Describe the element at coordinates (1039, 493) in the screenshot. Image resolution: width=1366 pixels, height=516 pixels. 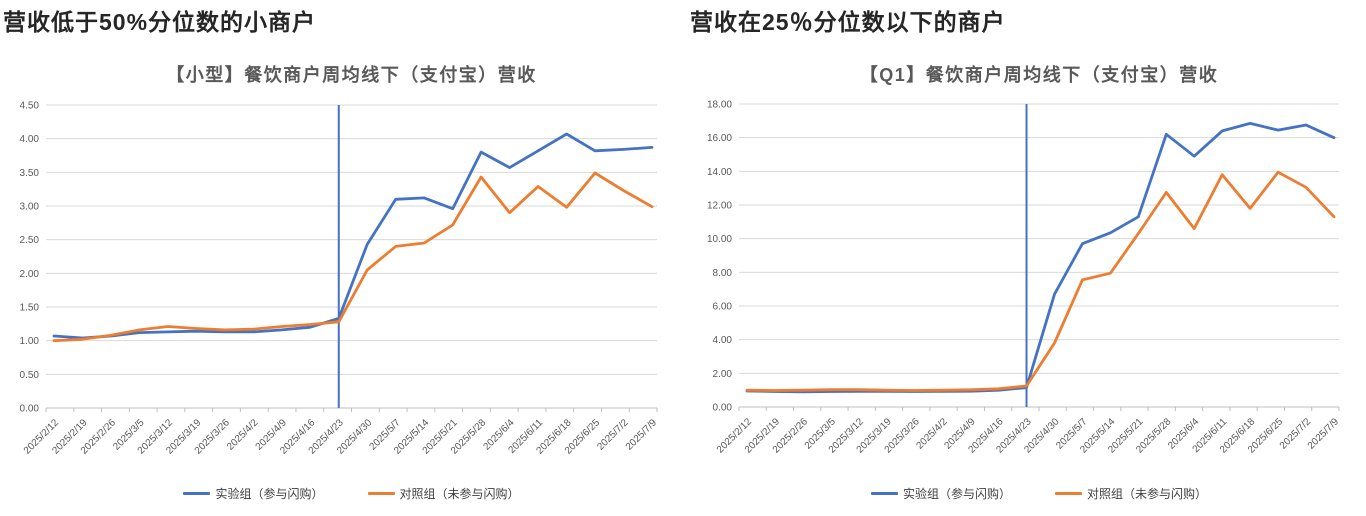
I see `chart-legend-right: 实验组（参与闪购） 对照组（未参与闪购）` at that location.